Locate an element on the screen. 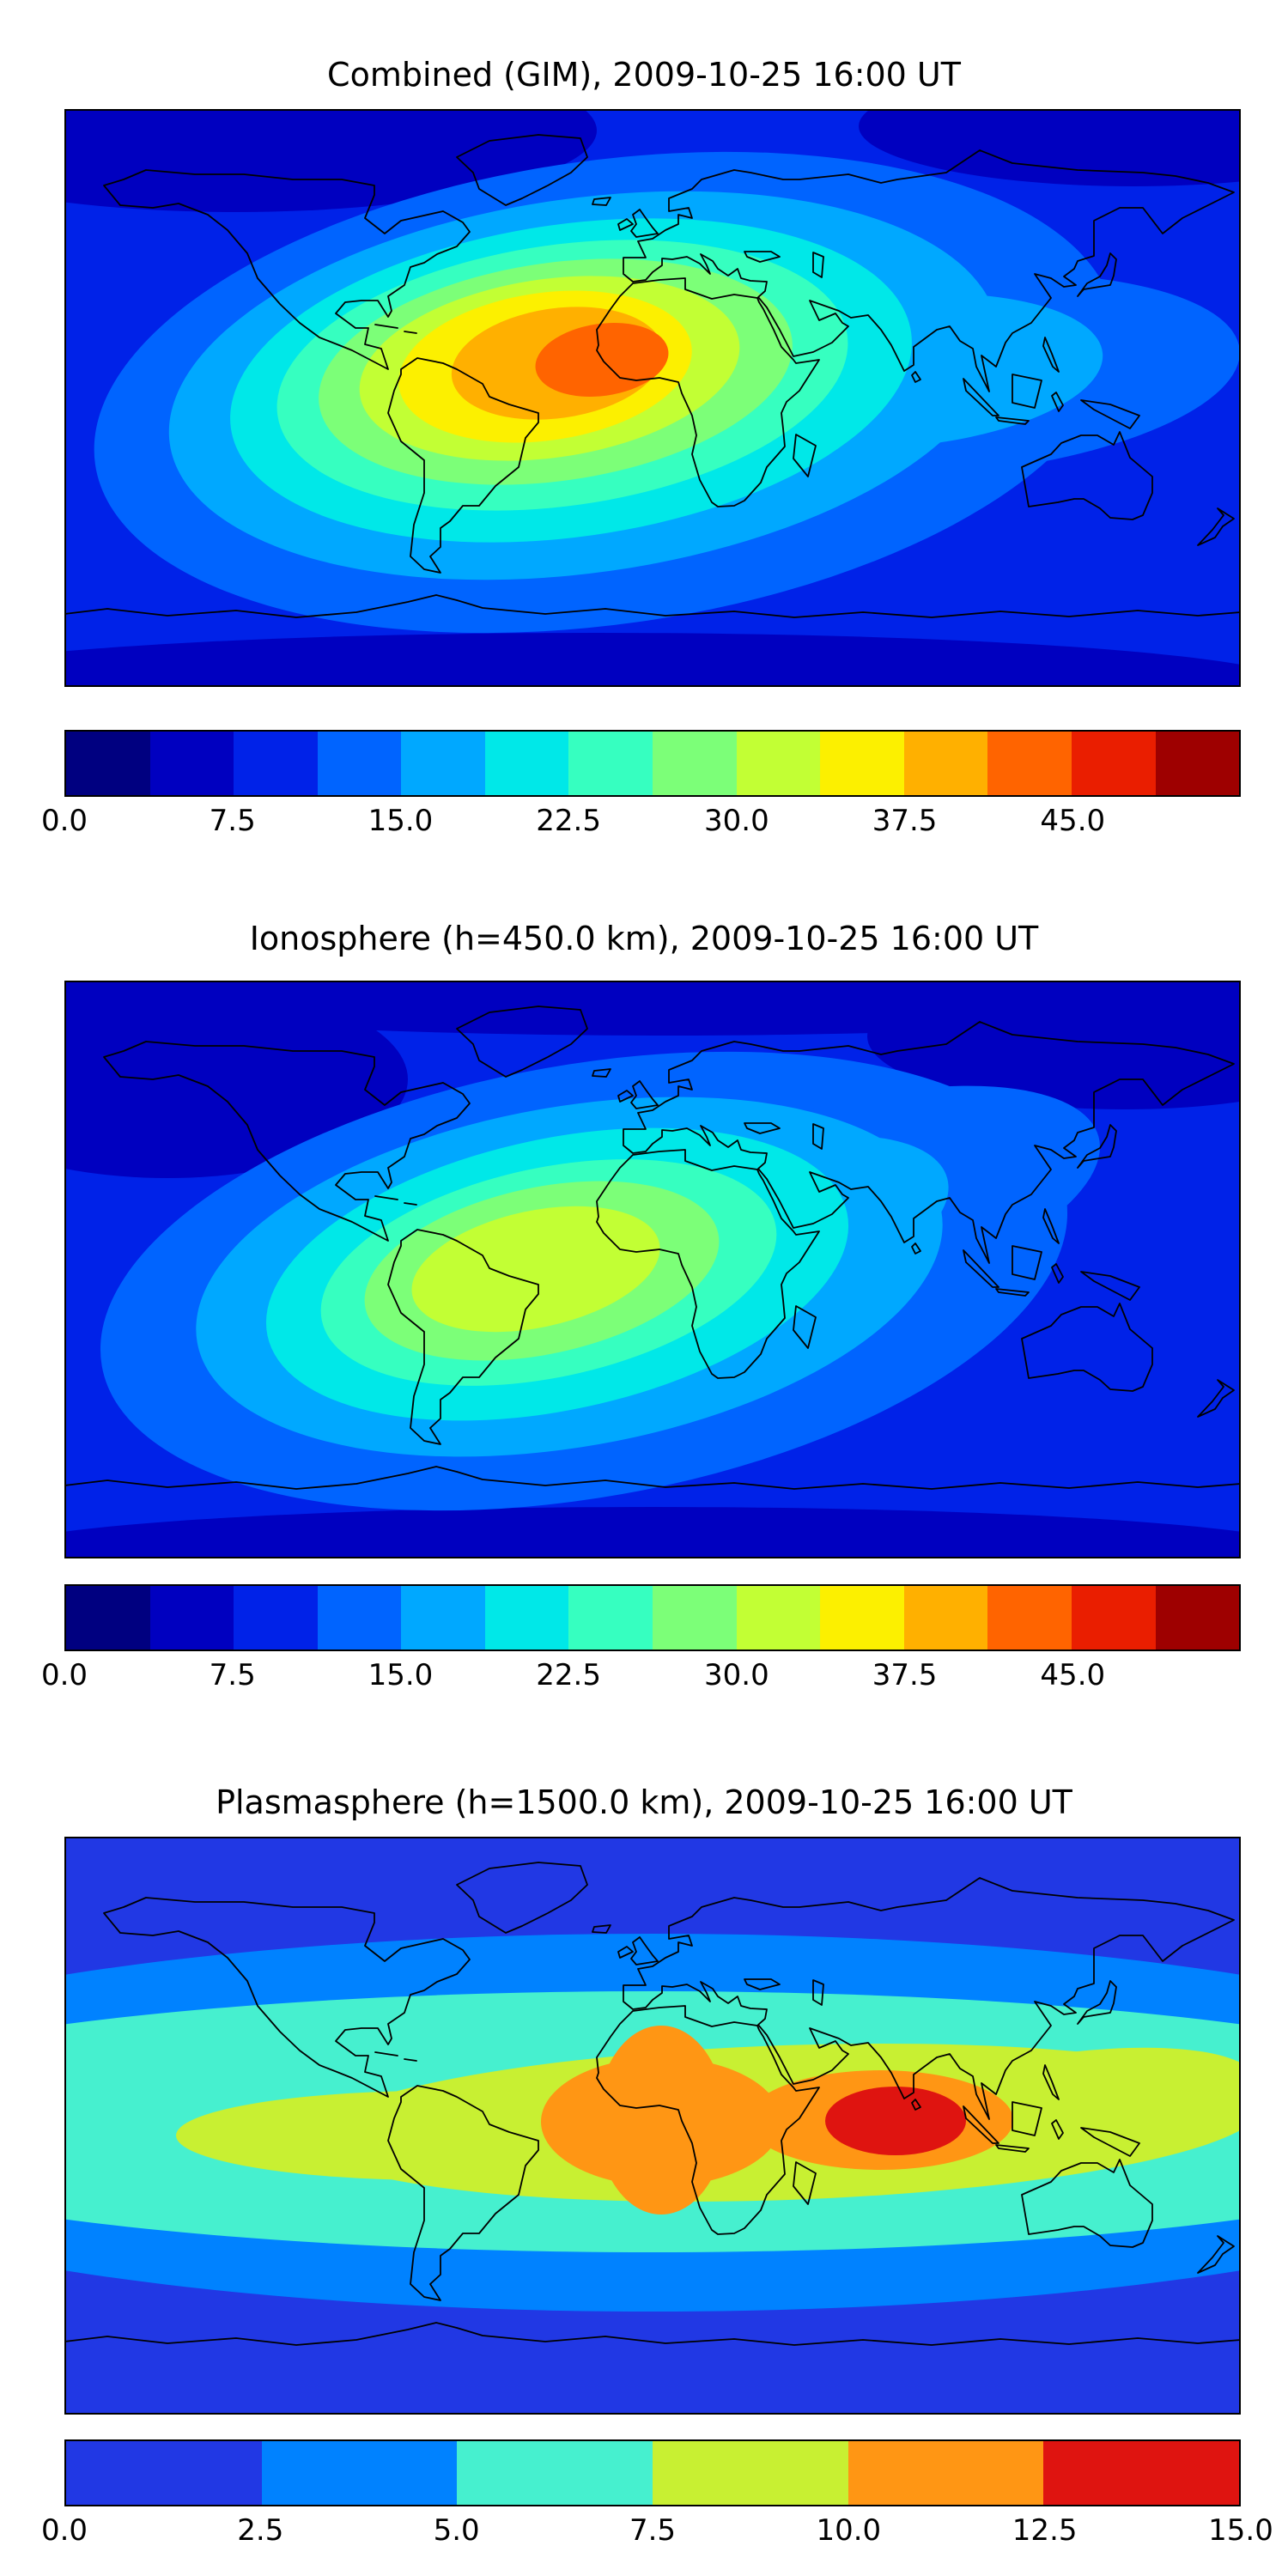 Image resolution: width=1288 pixels, height=2576 pixels. tick-label: 2.5 is located at coordinates (260, 2530).